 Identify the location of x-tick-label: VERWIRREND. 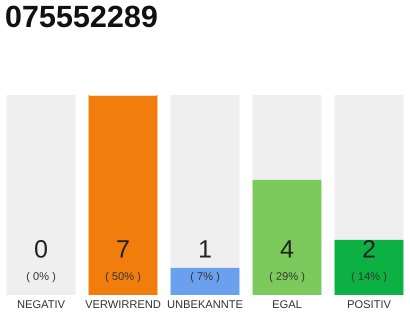
(122, 304).